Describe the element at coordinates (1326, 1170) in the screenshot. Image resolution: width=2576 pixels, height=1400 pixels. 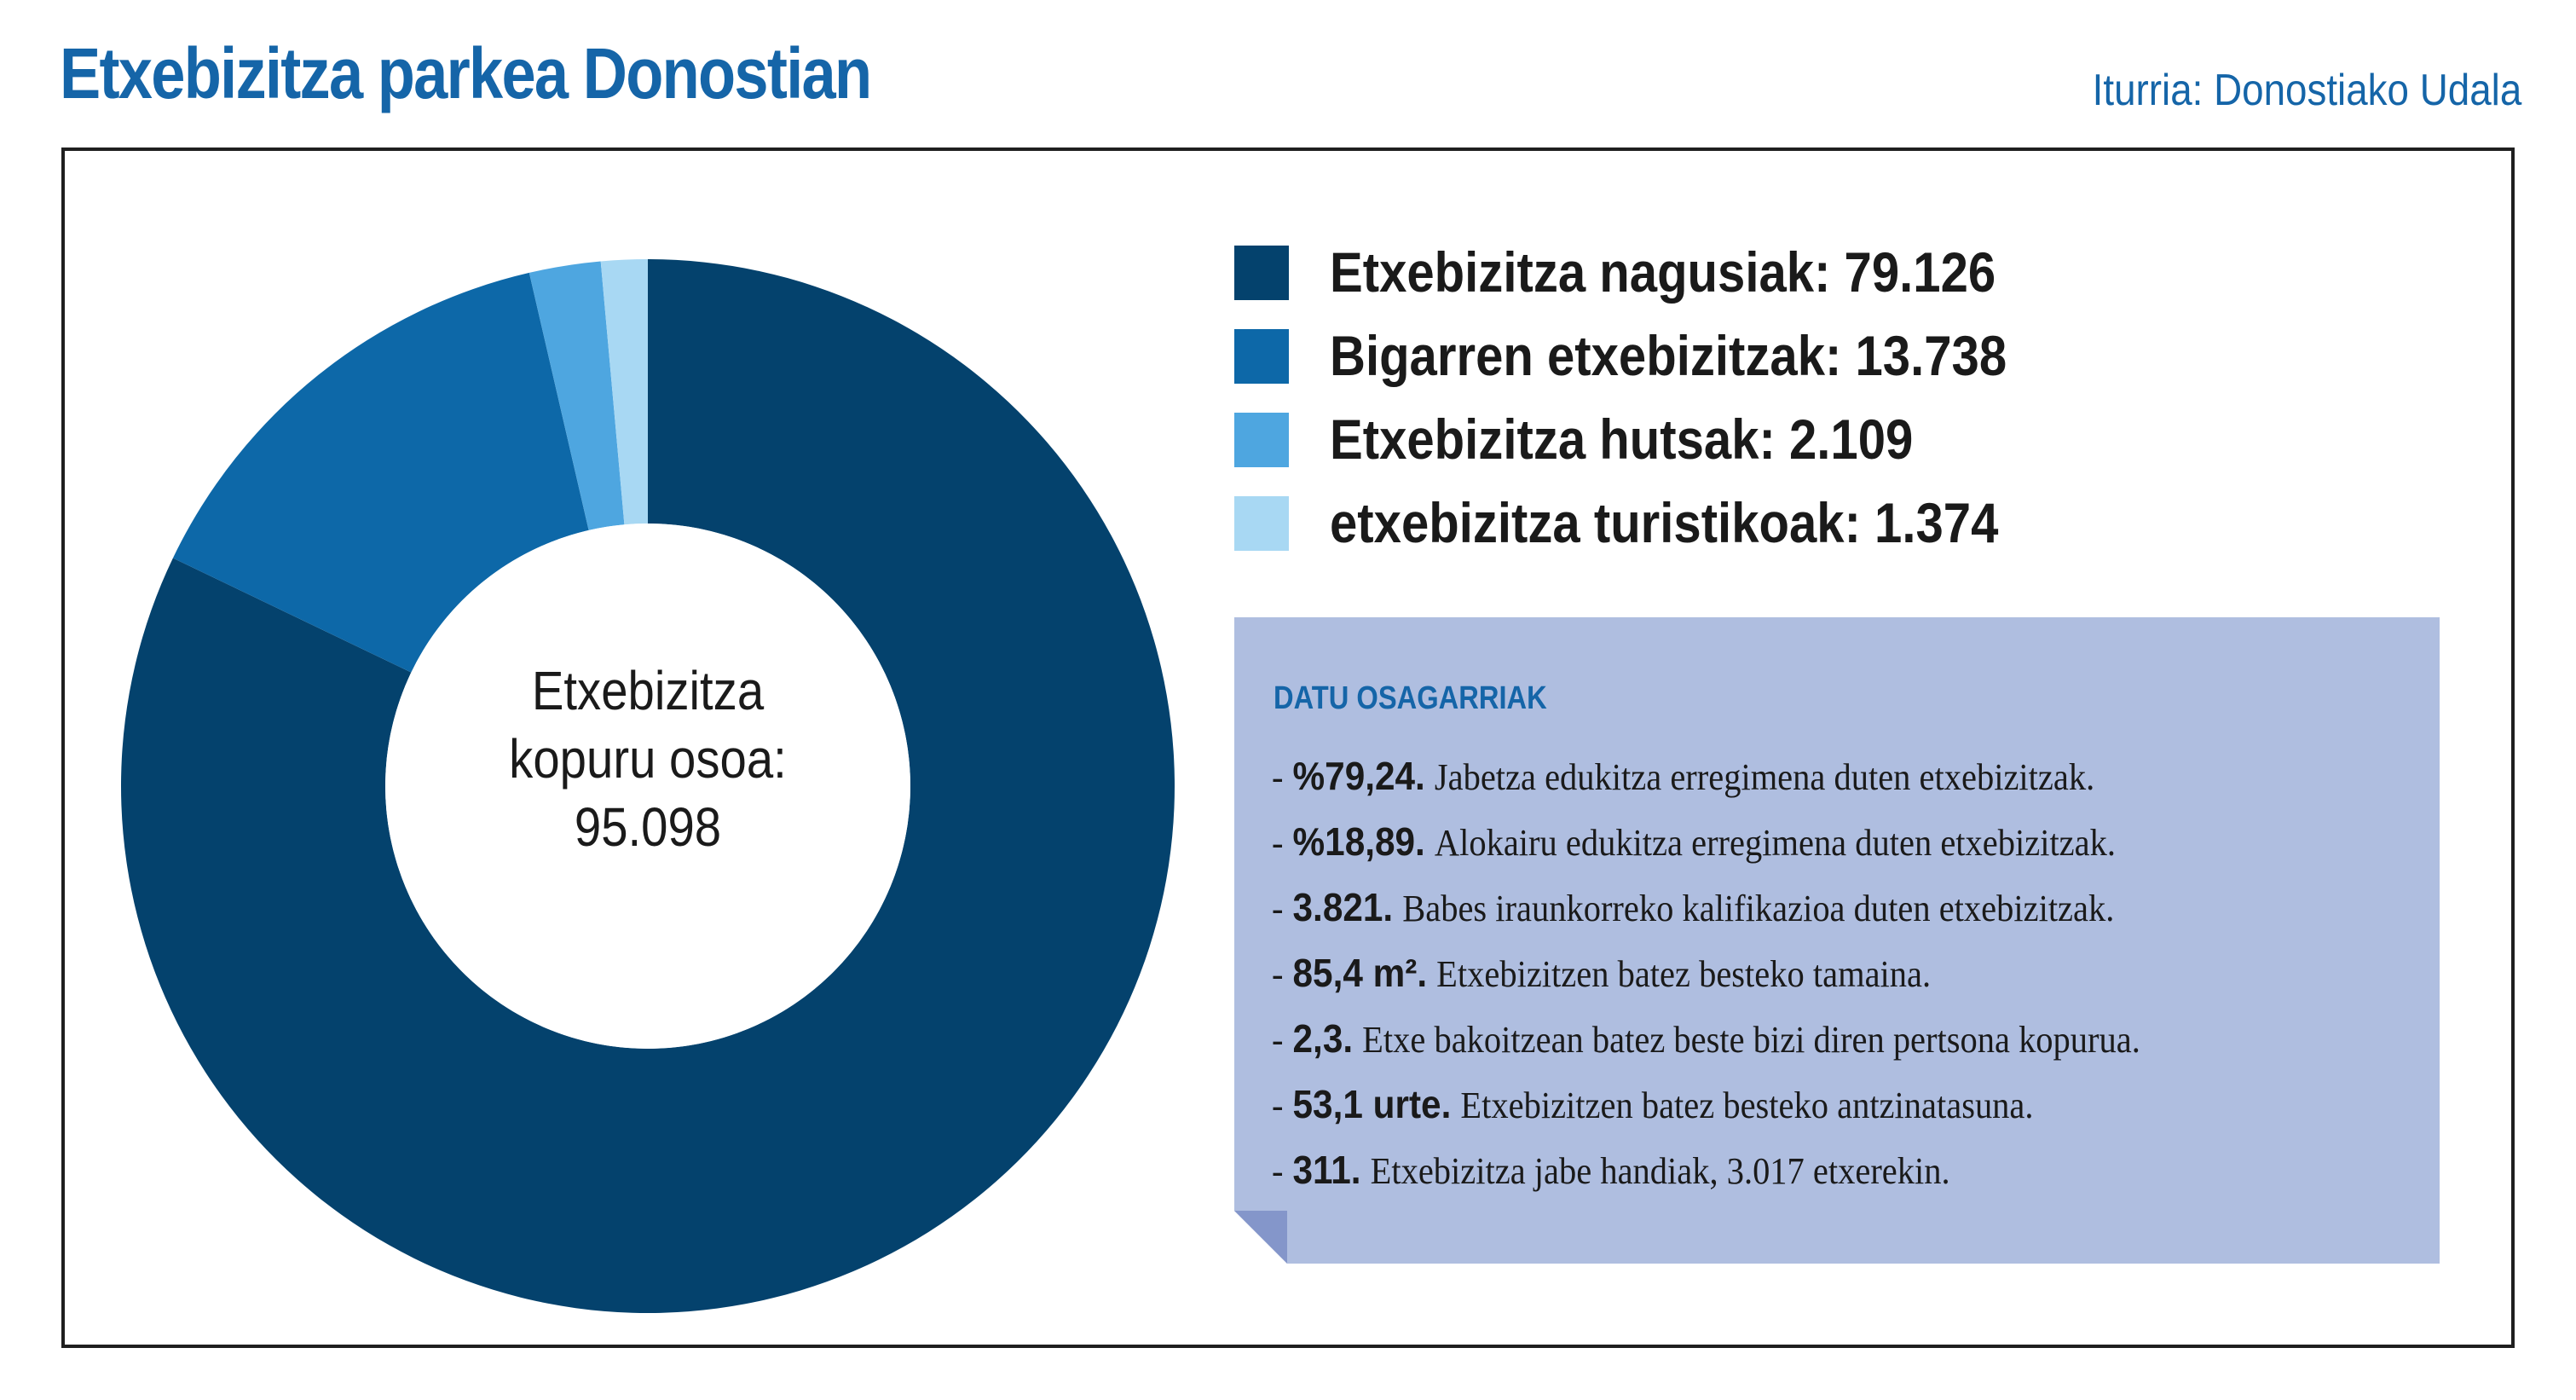
I see `item-value: 311.` at that location.